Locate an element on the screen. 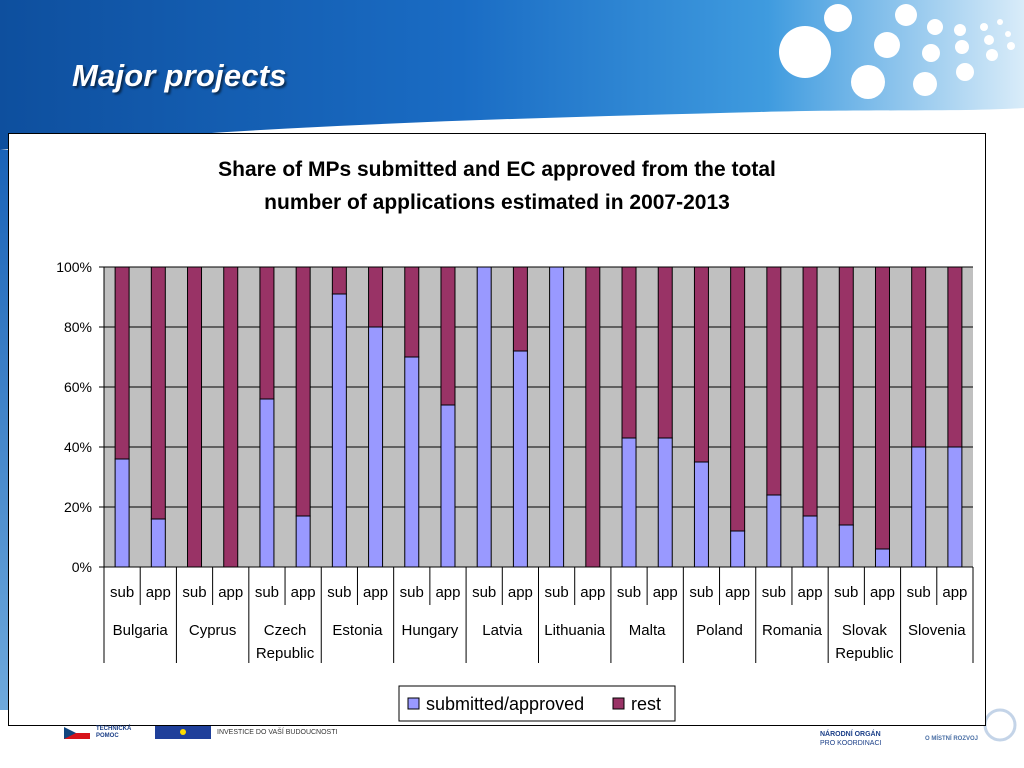 The width and height of the screenshot is (1024, 768). technical-assistance-label: TECHNICKÁ POMOC is located at coordinates (113, 733).